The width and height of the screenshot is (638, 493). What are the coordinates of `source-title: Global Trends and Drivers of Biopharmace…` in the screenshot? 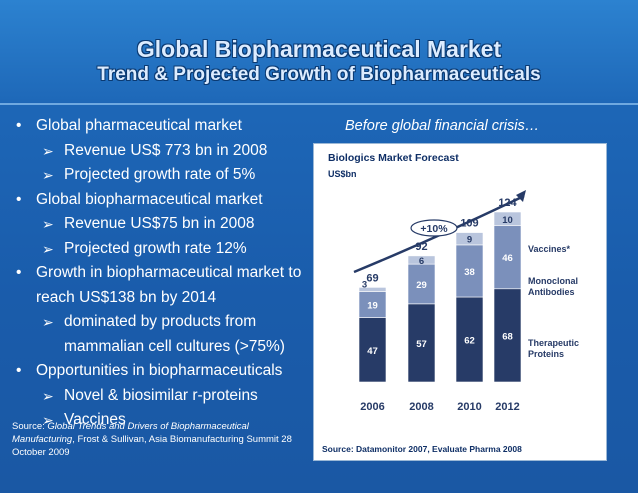 It's located at (130, 433).